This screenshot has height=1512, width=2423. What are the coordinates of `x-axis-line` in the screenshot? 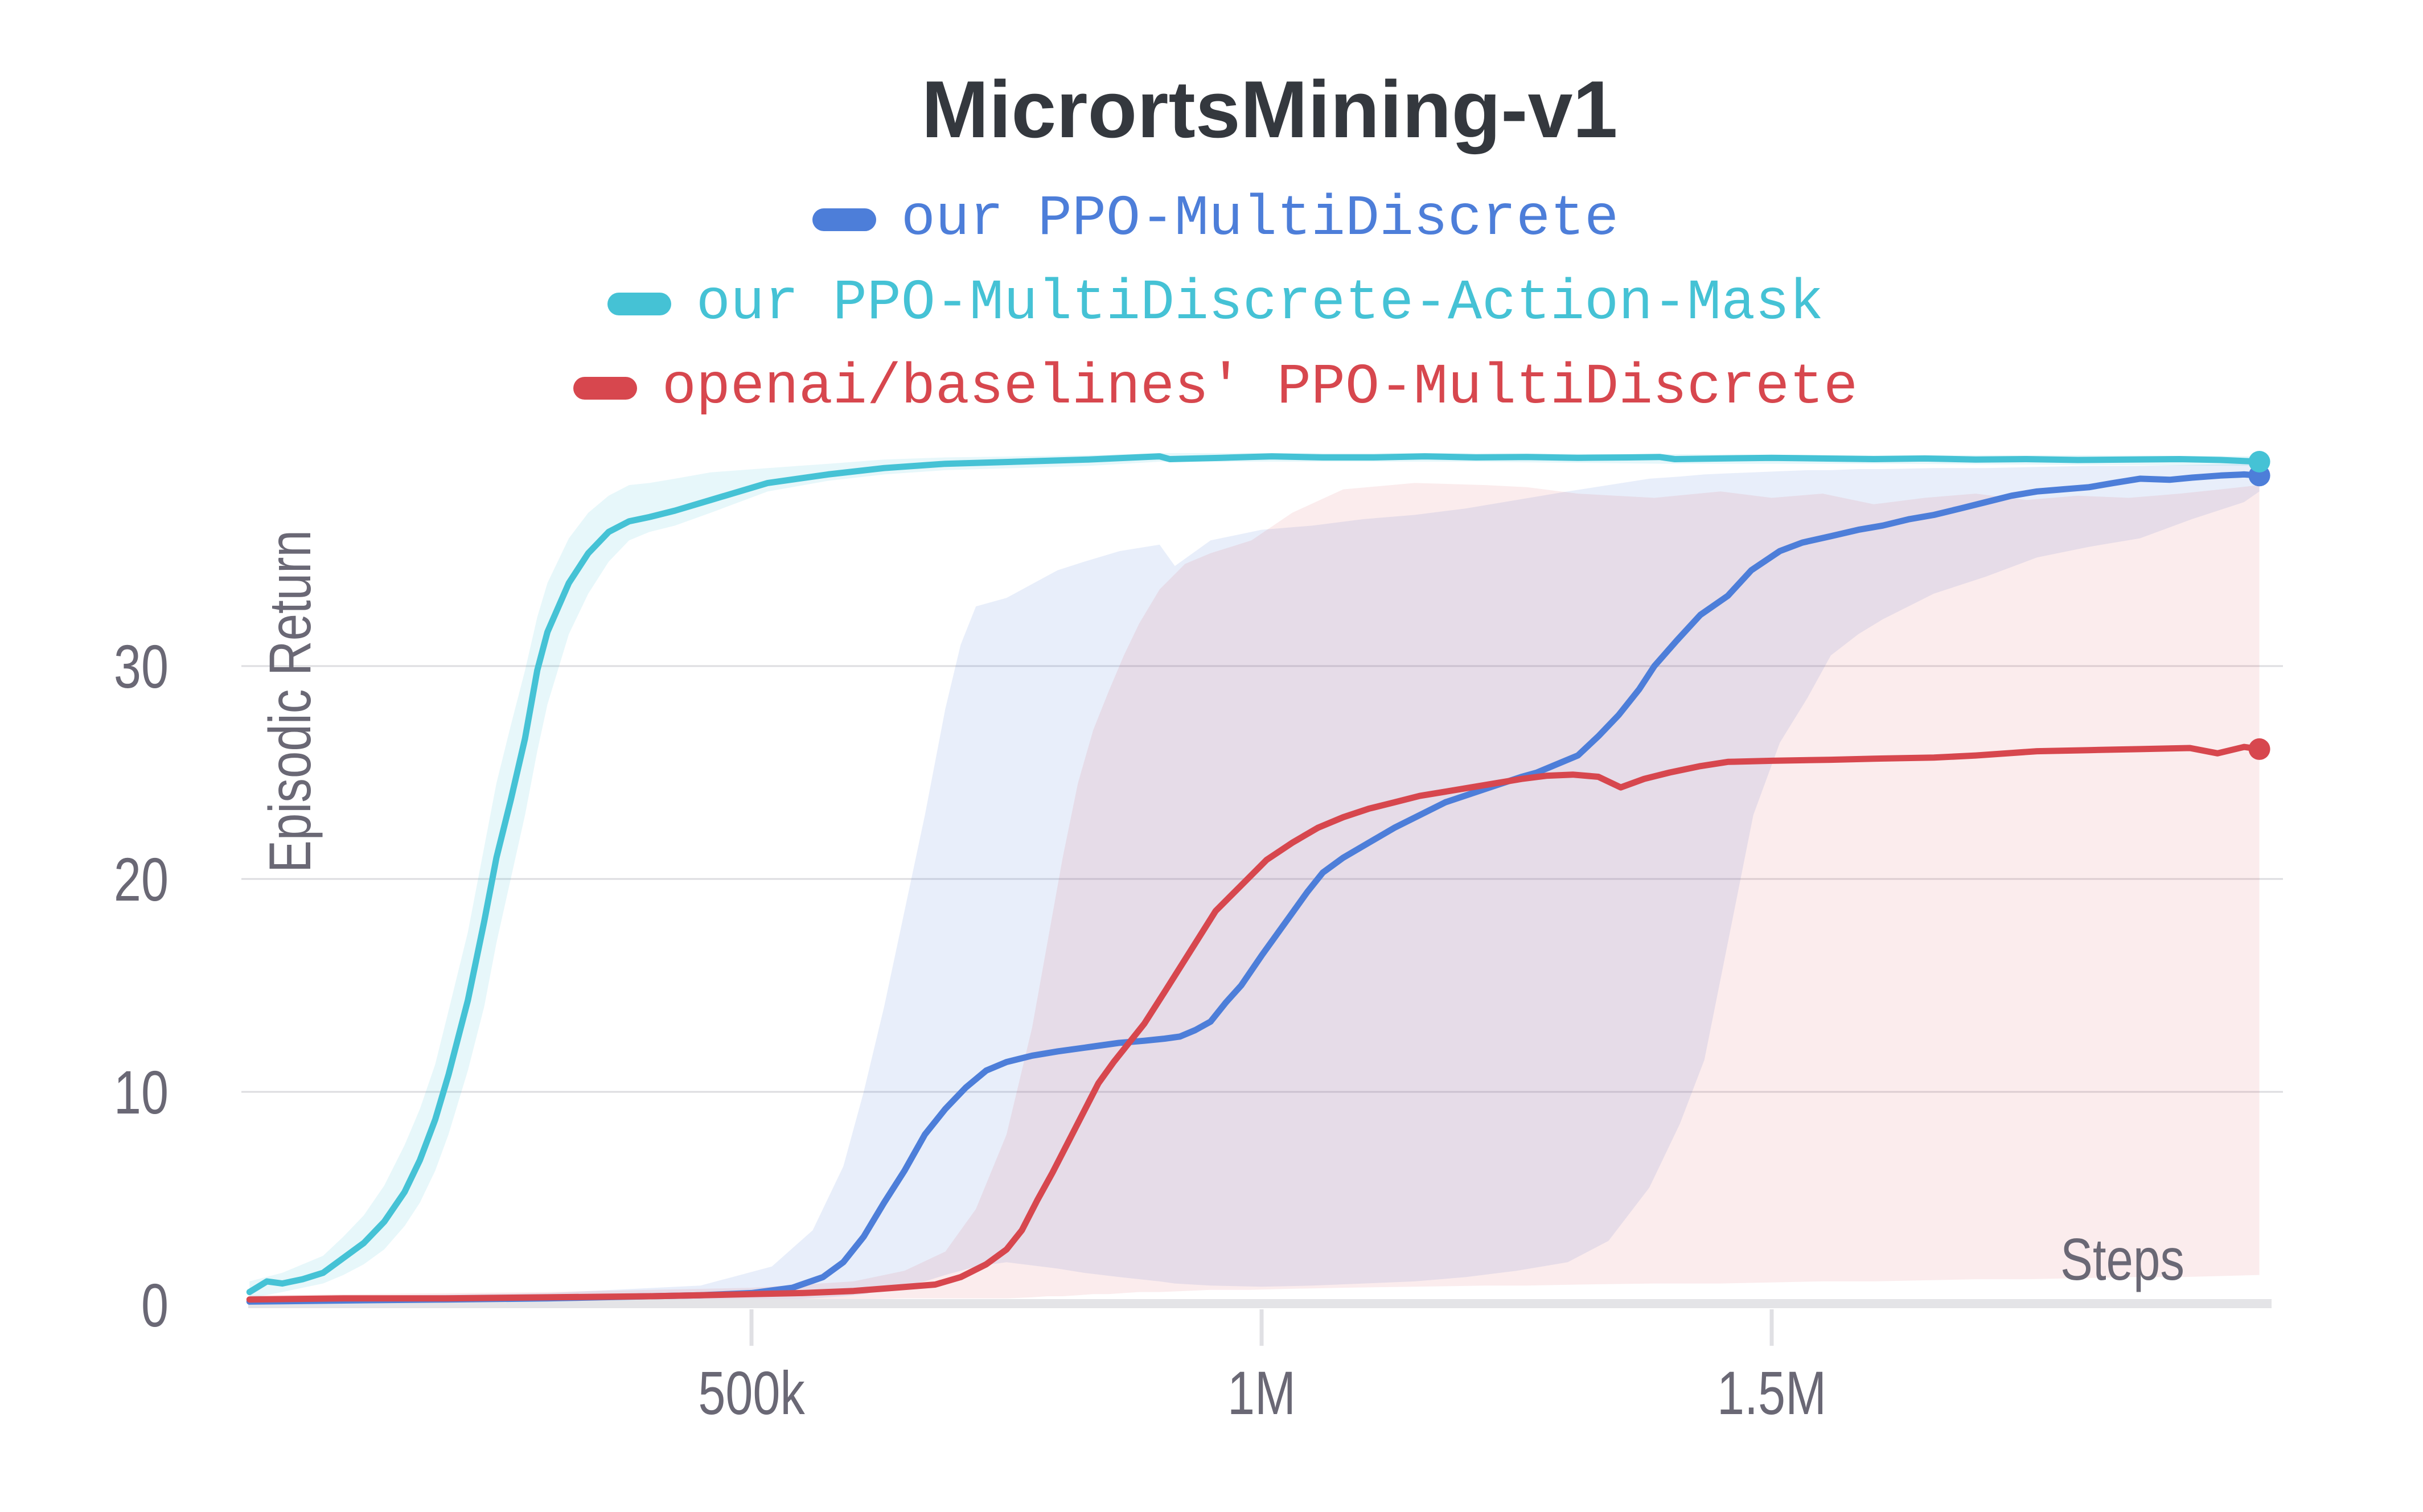 It's located at (1260, 1303).